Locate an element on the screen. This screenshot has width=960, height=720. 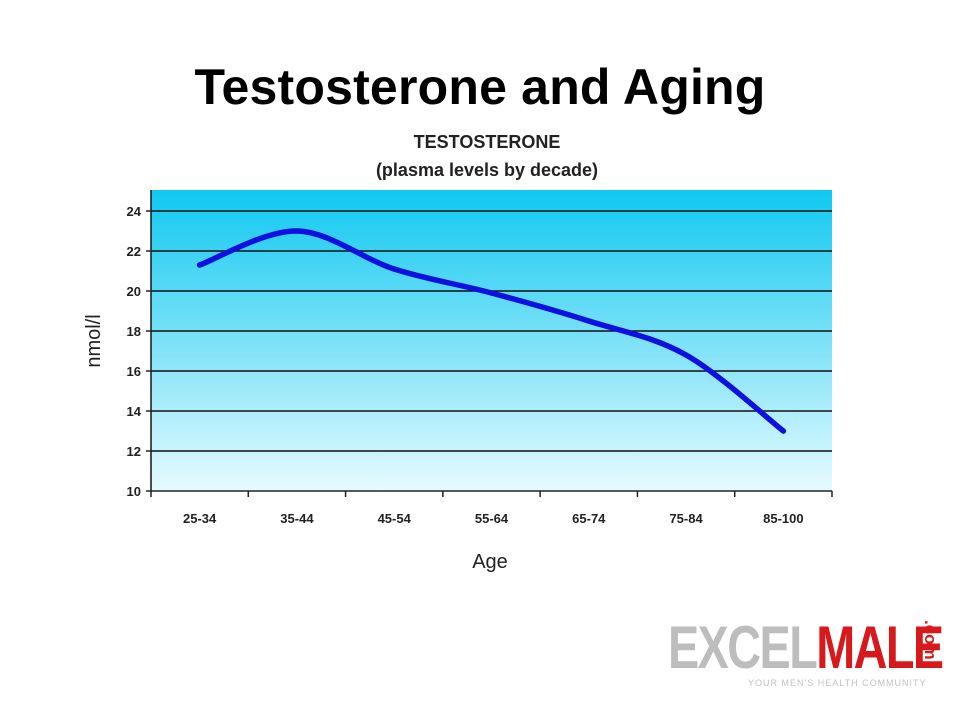
y-tick-12: 12 is located at coordinates (134, 451).